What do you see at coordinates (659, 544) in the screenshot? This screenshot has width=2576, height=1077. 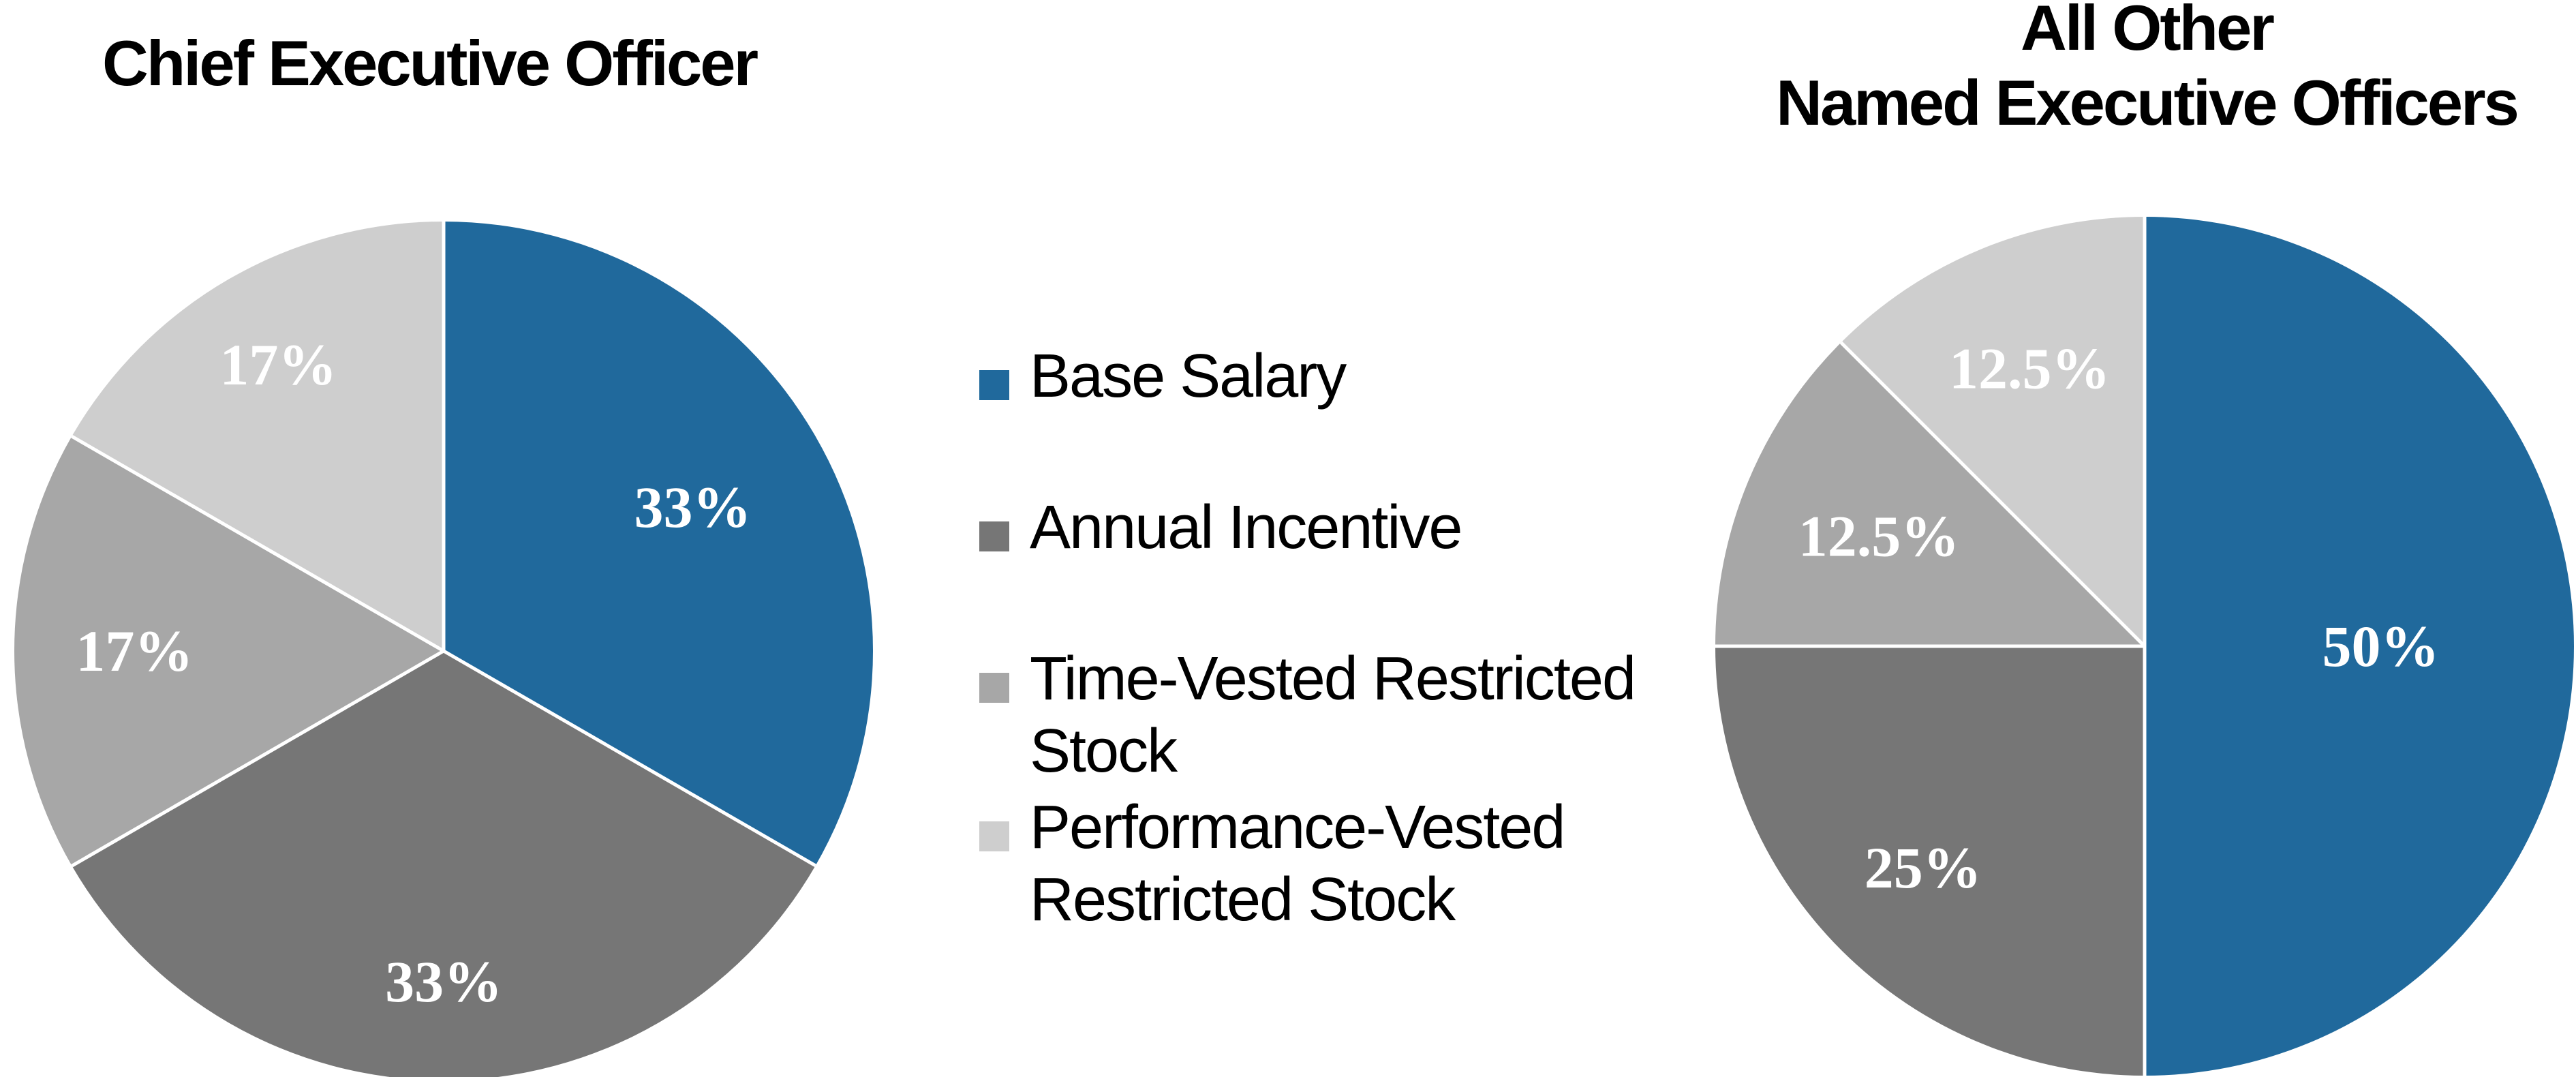 I see `pie-0-slice-base-salary` at bounding box center [659, 544].